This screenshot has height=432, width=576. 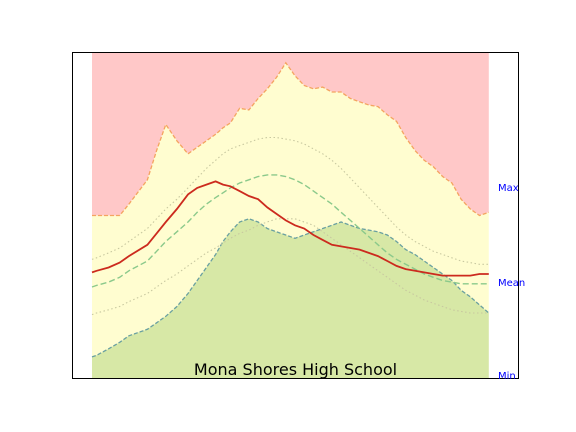 What do you see at coordinates (508, 188) in the screenshot?
I see `right-label-max: Max` at bounding box center [508, 188].